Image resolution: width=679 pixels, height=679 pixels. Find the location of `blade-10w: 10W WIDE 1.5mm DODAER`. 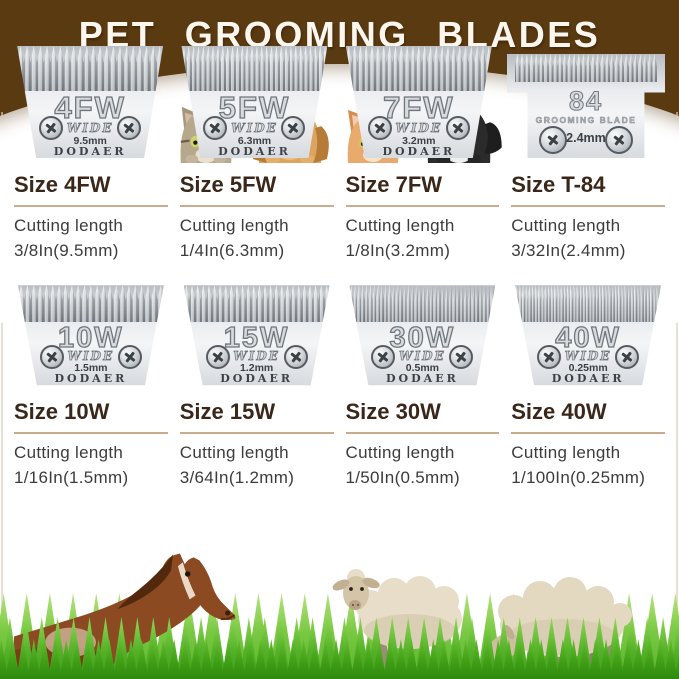

blade-10w: 10W WIDE 1.5mm DODAER is located at coordinates (90, 335).